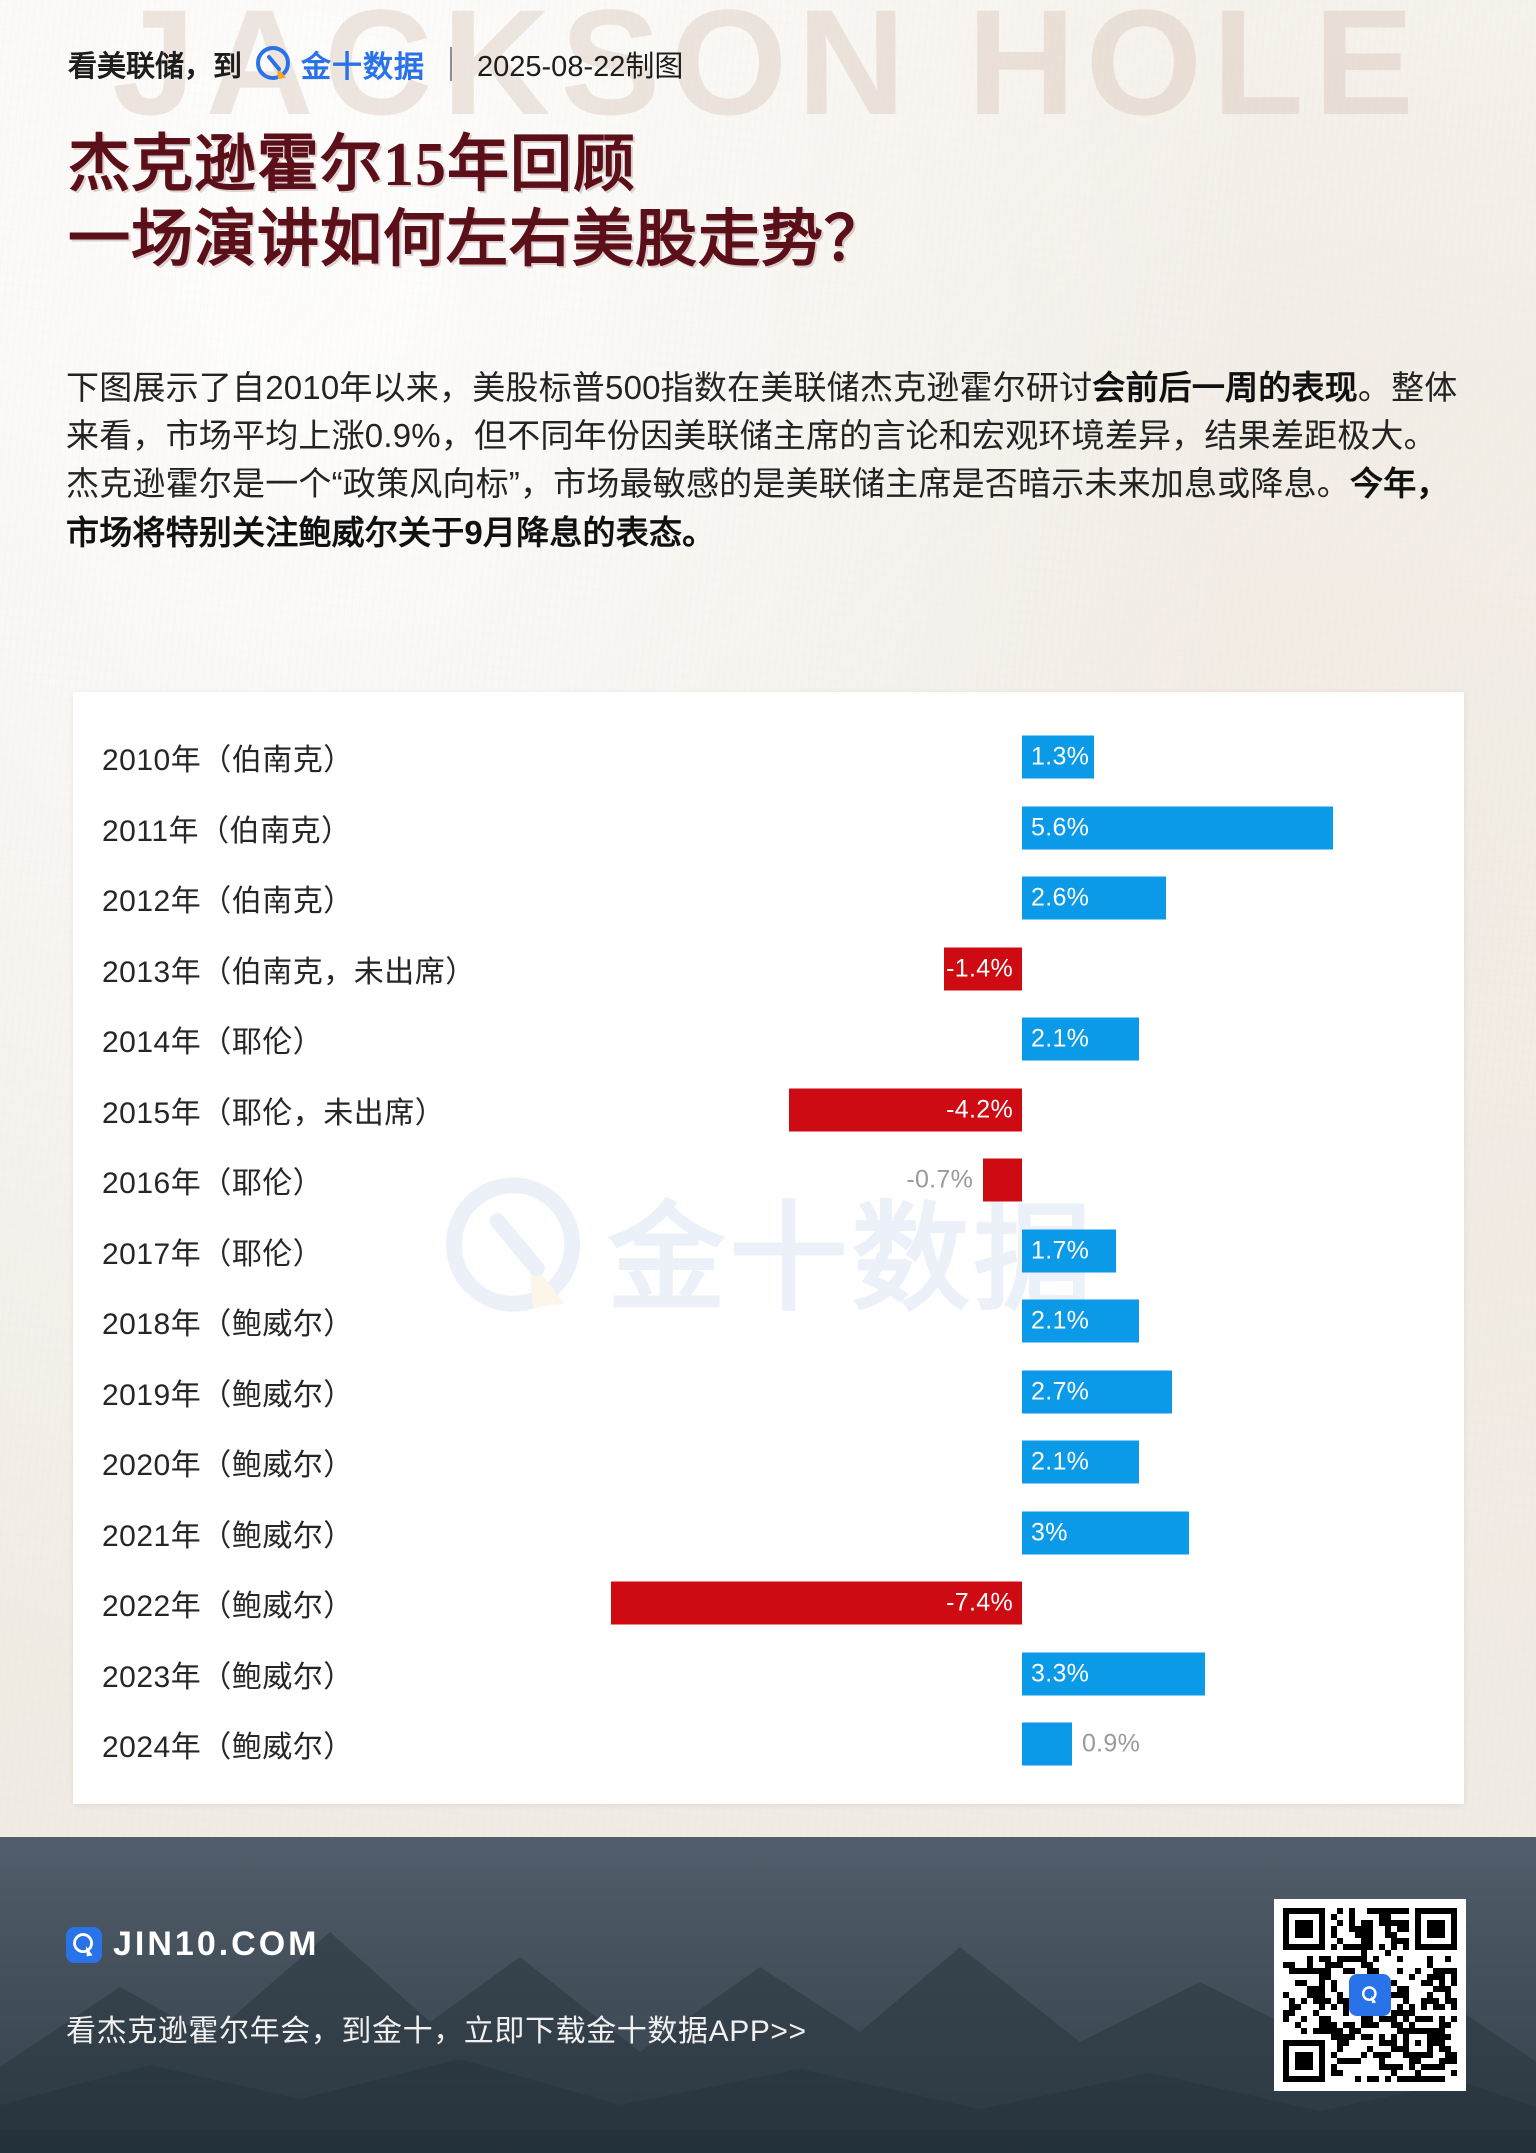  Describe the element at coordinates (451, 64) in the screenshot. I see `masthead-divider` at that location.